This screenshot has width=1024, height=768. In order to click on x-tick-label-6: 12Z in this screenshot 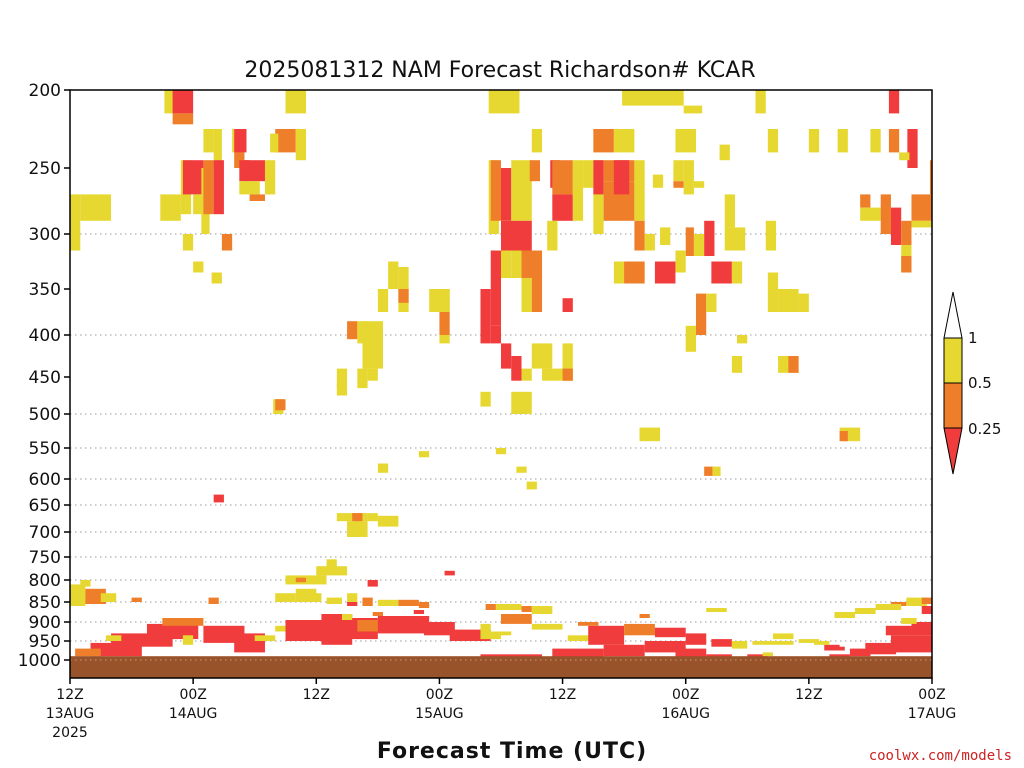, I will do `click(808, 695)`.